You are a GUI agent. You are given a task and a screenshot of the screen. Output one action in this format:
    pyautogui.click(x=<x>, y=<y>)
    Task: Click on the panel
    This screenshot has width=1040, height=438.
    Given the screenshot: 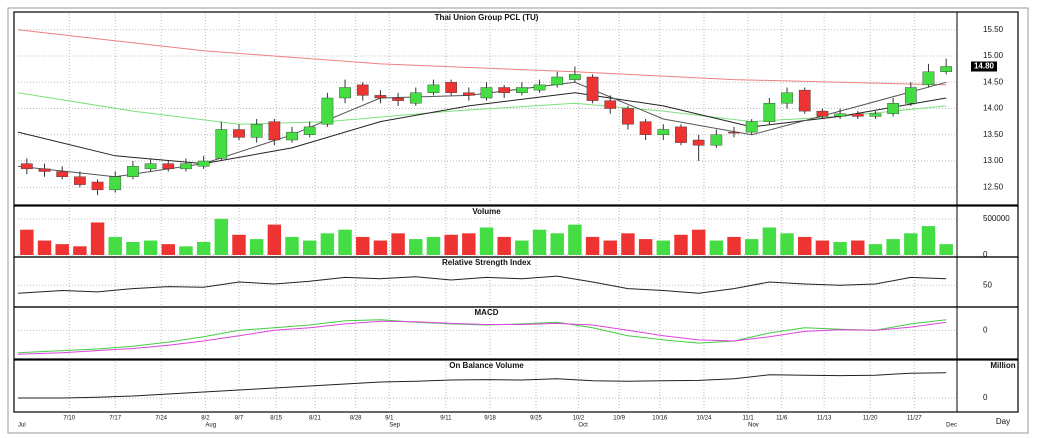 What is the action you would take?
    pyautogui.click(x=516, y=333)
    